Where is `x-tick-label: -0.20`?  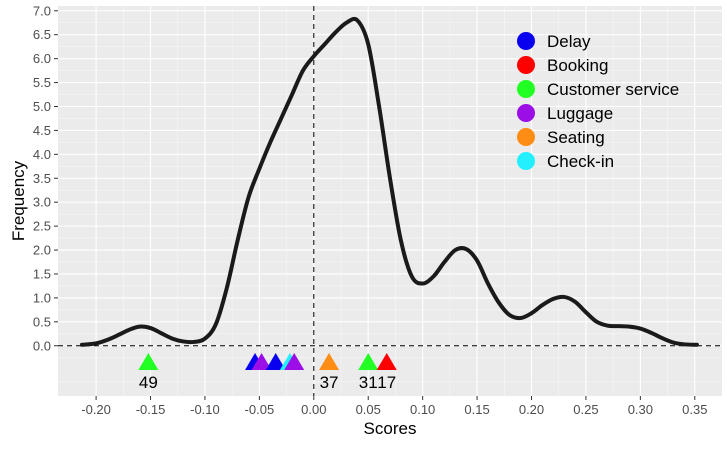
x-tick-label: -0.20 is located at coordinates (96, 409).